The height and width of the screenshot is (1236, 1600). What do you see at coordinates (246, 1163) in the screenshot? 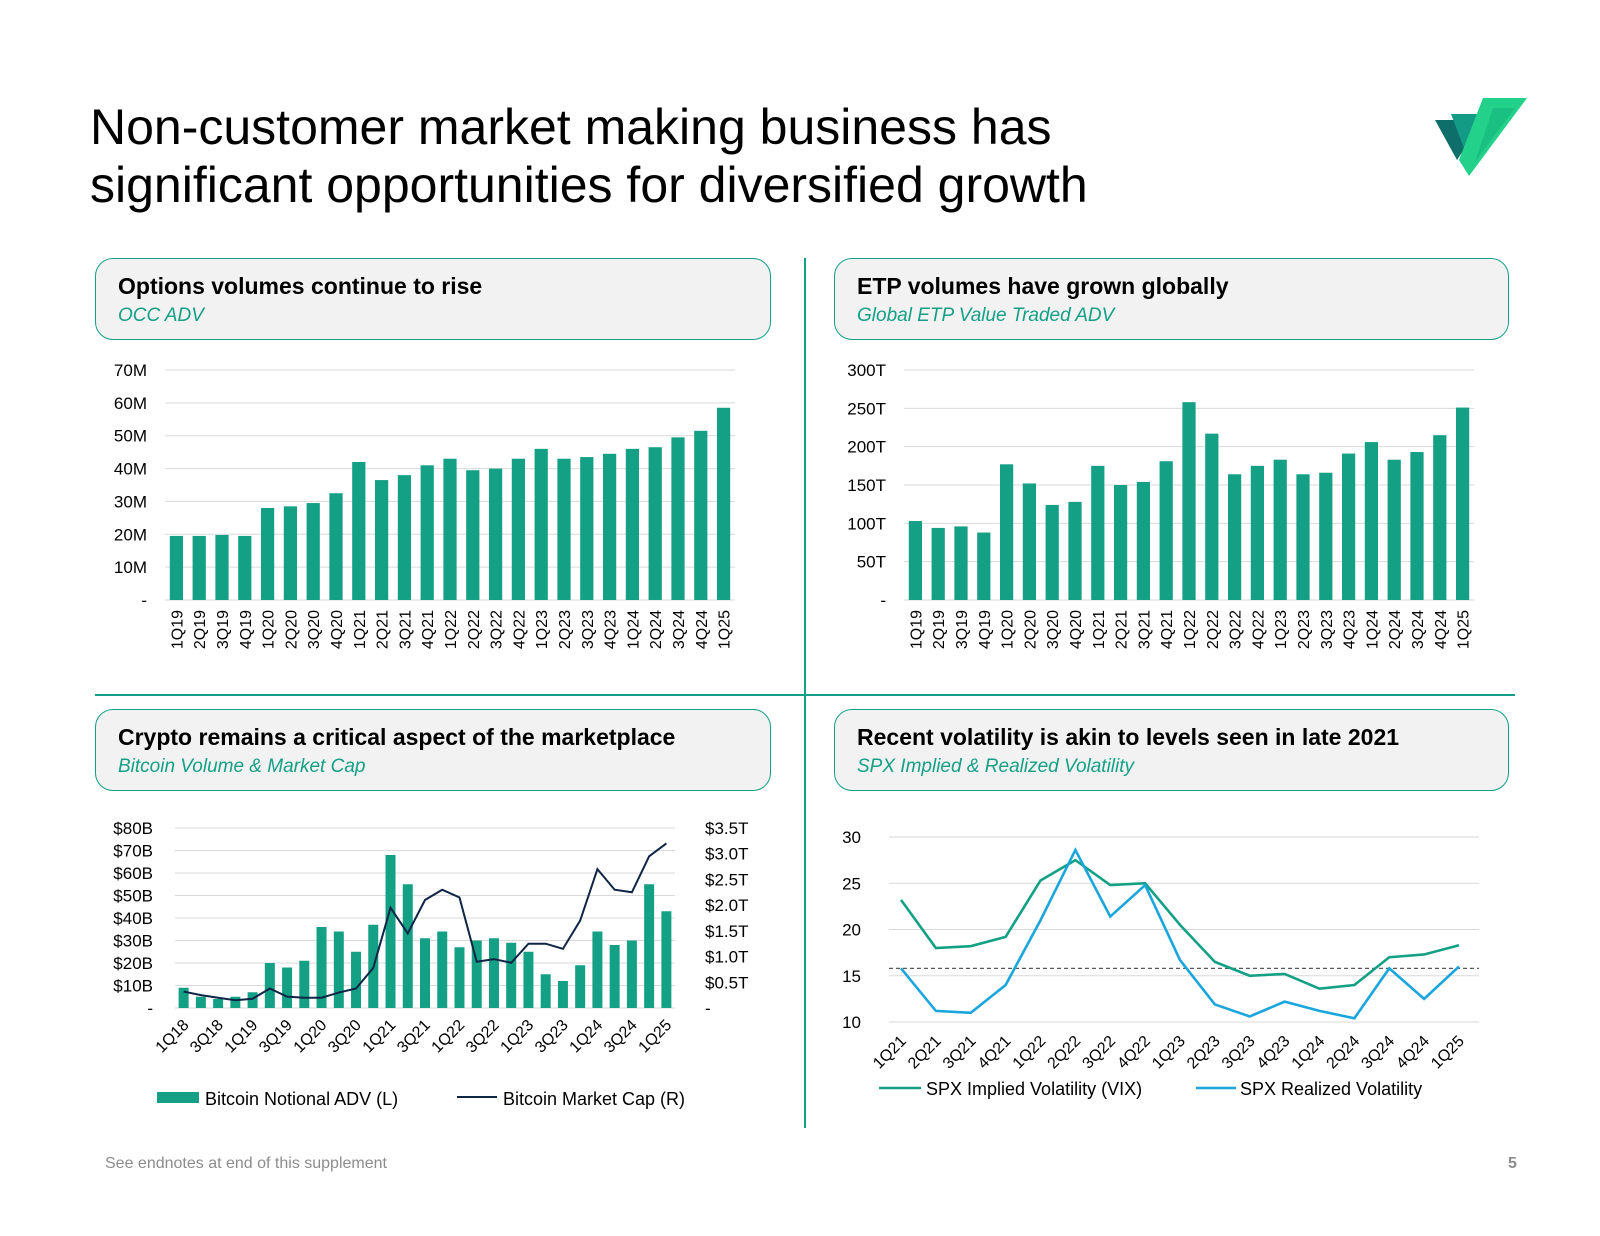
I see `footnote: See endnotes at end of this supplement` at bounding box center [246, 1163].